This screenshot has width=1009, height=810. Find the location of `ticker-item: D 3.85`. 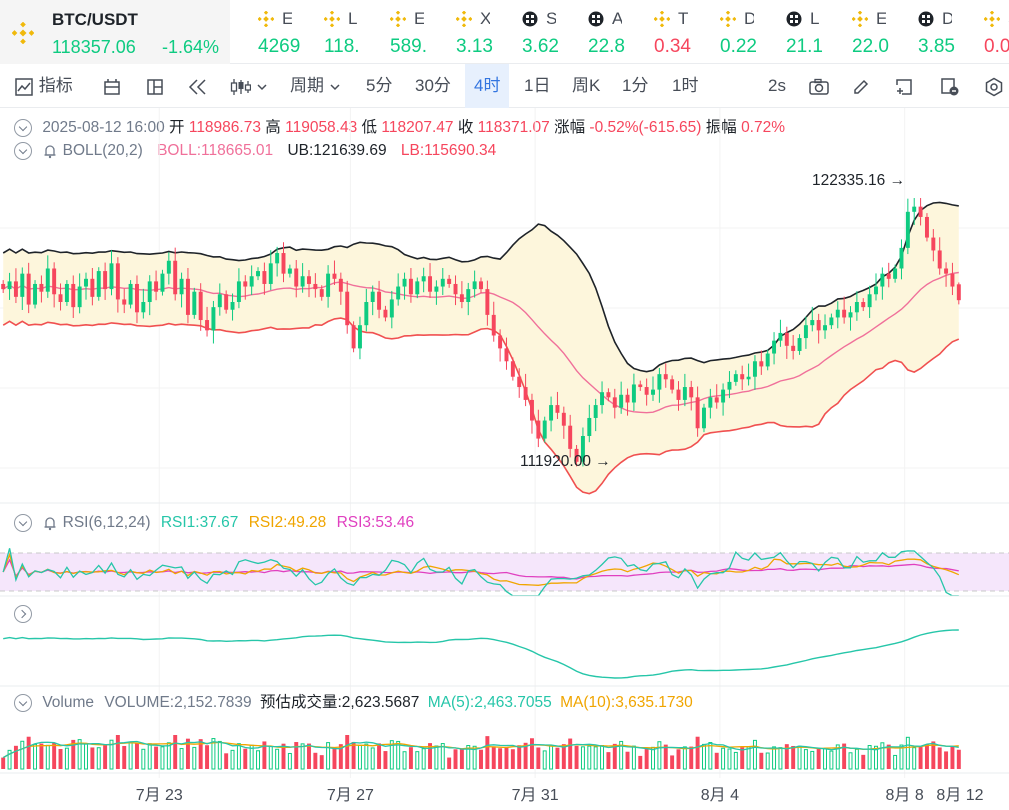

ticker-item: D 3.85 is located at coordinates (939, 32).